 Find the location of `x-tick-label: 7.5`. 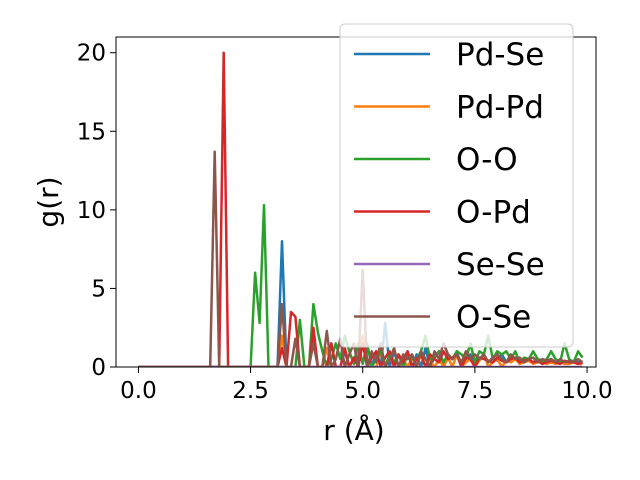

x-tick-label: 7.5 is located at coordinates (475, 391).